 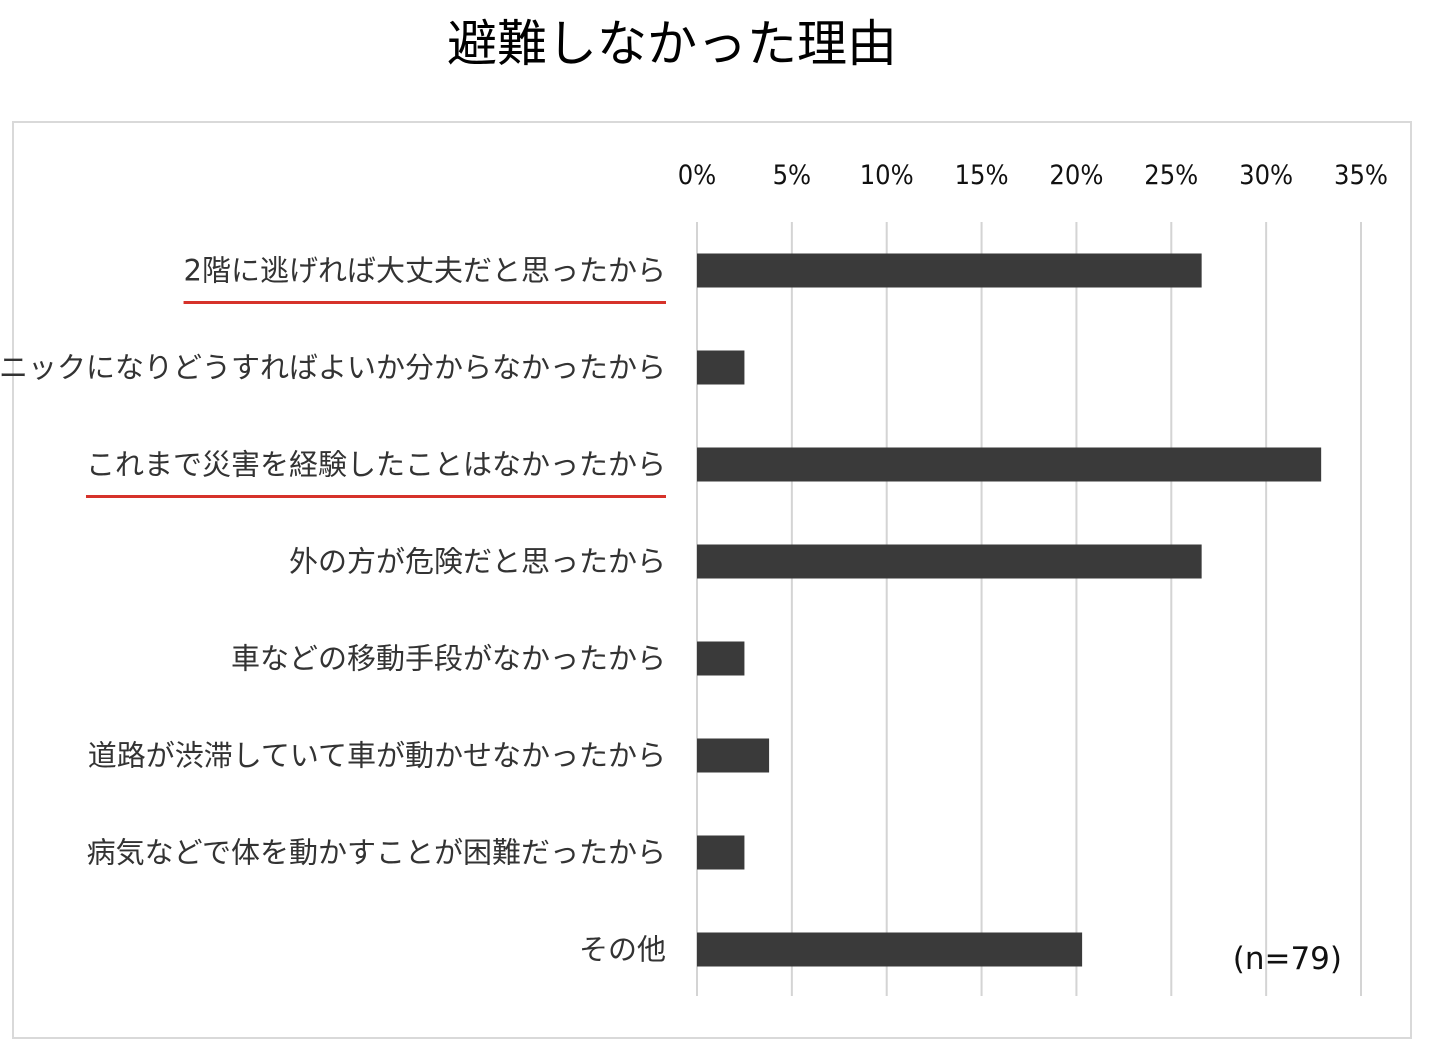 What do you see at coordinates (1033, 175) in the screenshot?
I see `x-axis-ticks: 0% 5% 10% 15% 20% 25% 30% 35%` at bounding box center [1033, 175].